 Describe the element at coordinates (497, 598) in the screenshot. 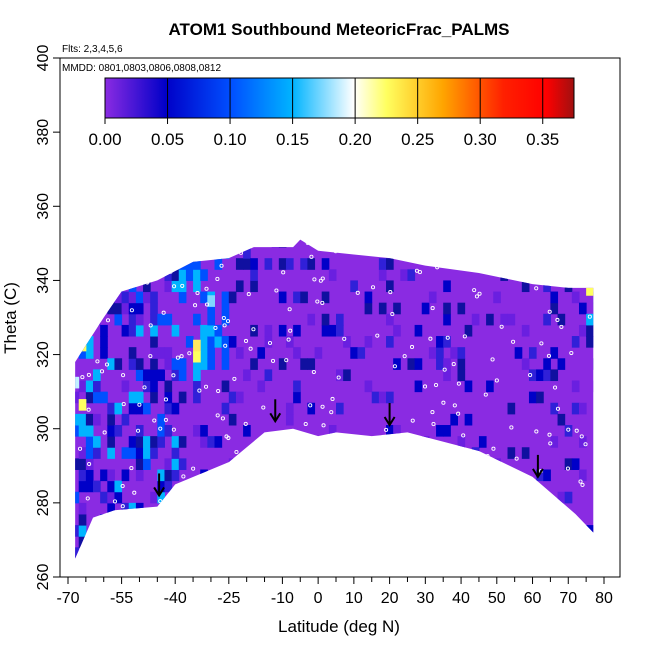

I see `x-tick-label: 50` at that location.